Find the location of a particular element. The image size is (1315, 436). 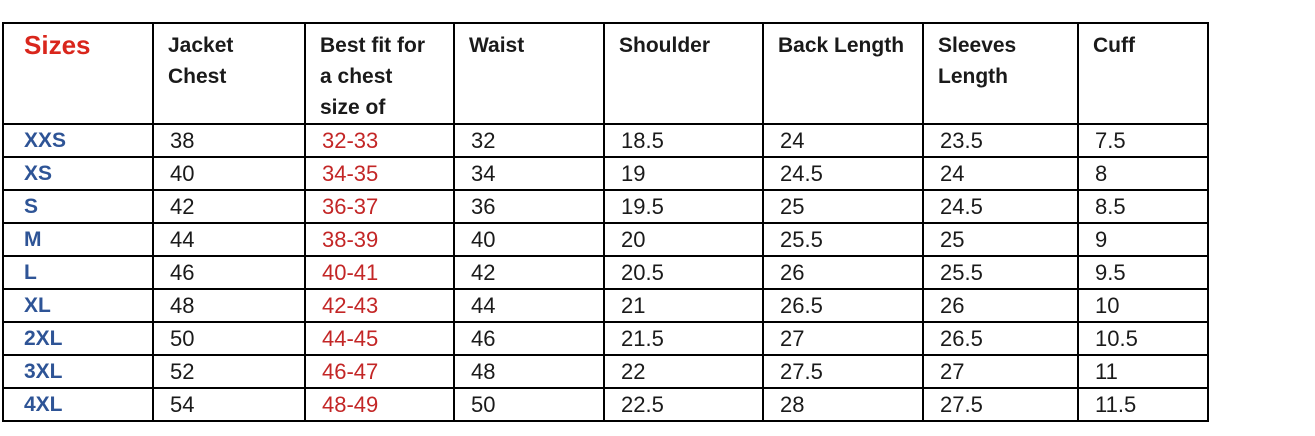

cell-size: XS is located at coordinates (78, 173).